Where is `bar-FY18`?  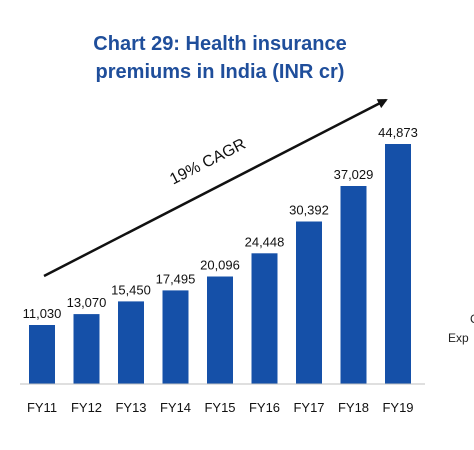 bar-FY18 is located at coordinates (353, 285).